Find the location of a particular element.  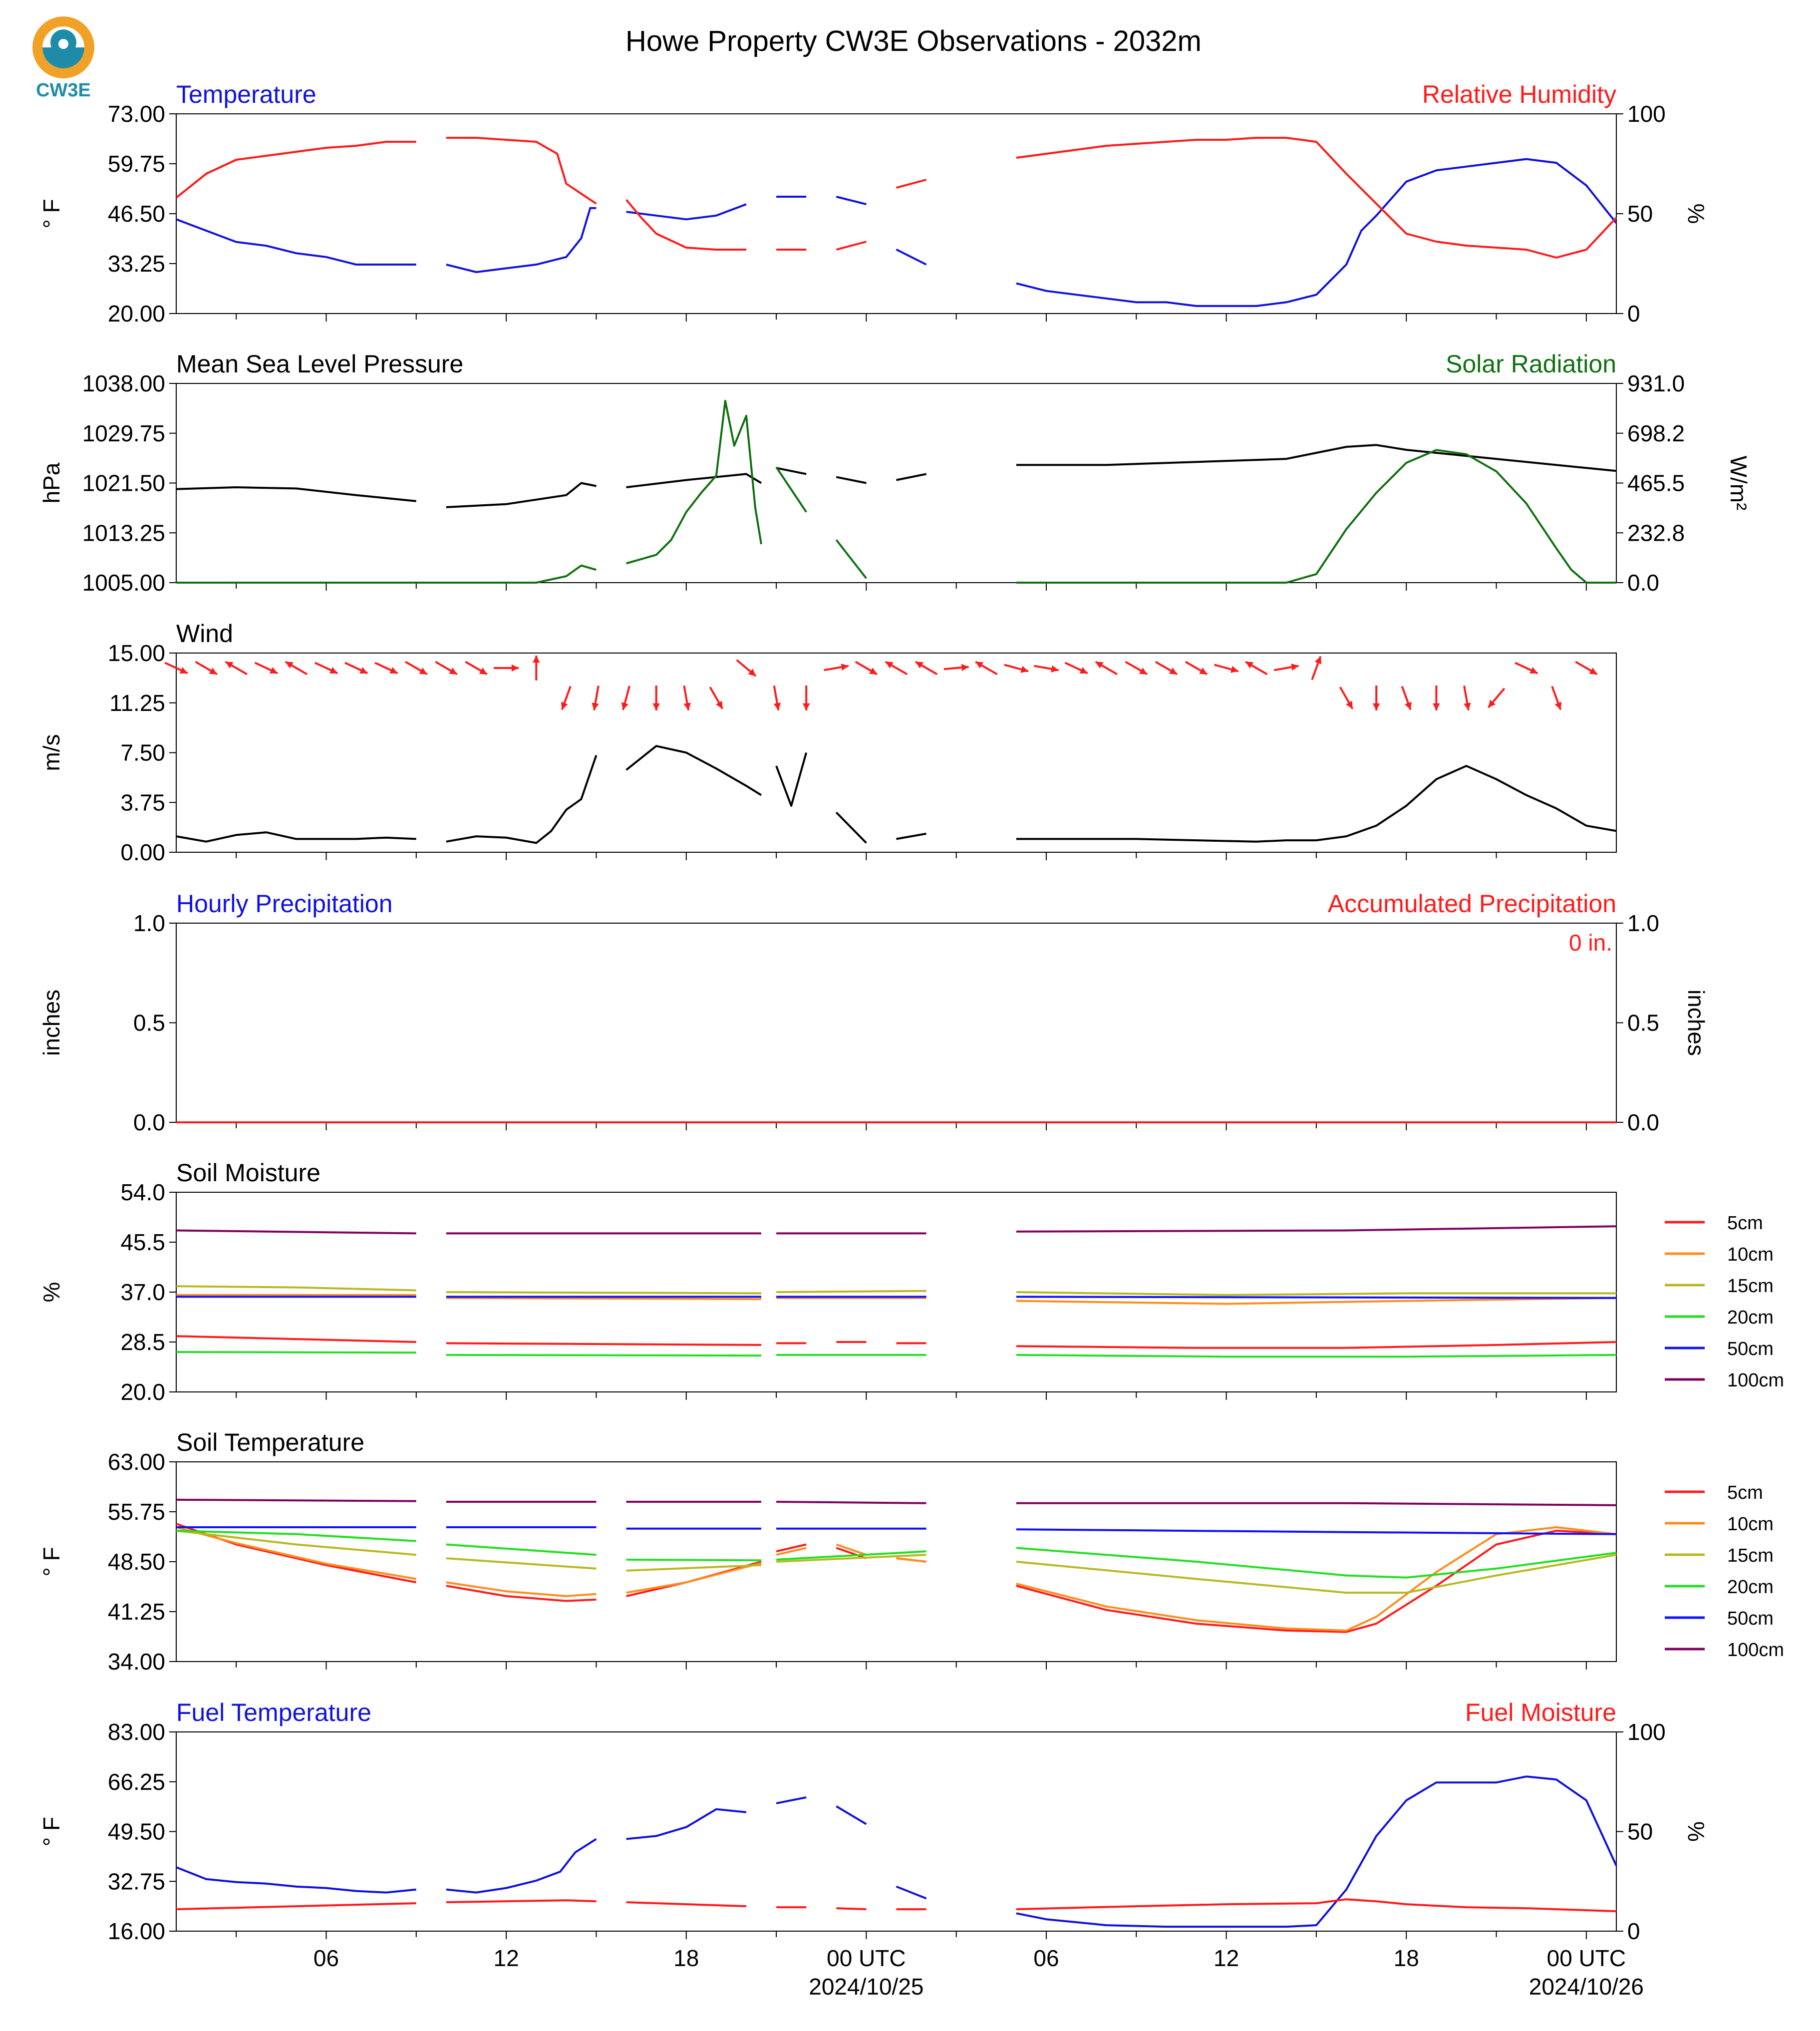

y-axis-label-right: % is located at coordinates (1696, 1832).